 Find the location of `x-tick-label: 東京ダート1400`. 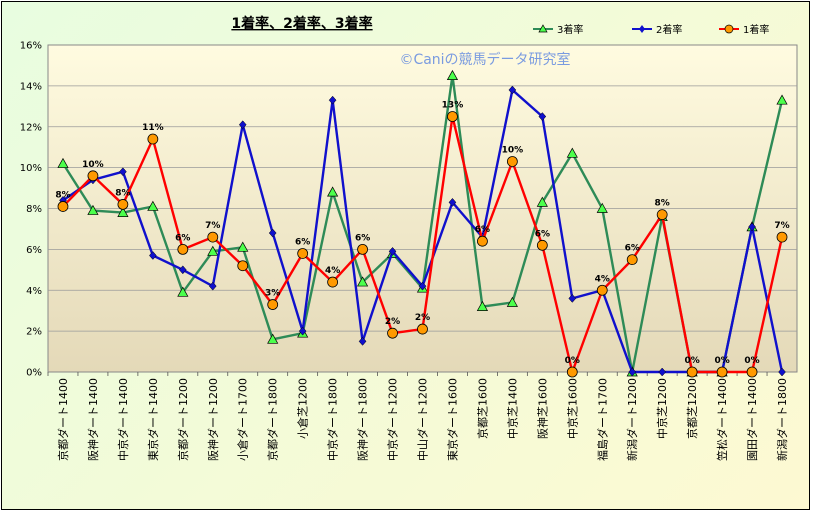

x-tick-label: 東京ダート1400 is located at coordinates (153, 419).